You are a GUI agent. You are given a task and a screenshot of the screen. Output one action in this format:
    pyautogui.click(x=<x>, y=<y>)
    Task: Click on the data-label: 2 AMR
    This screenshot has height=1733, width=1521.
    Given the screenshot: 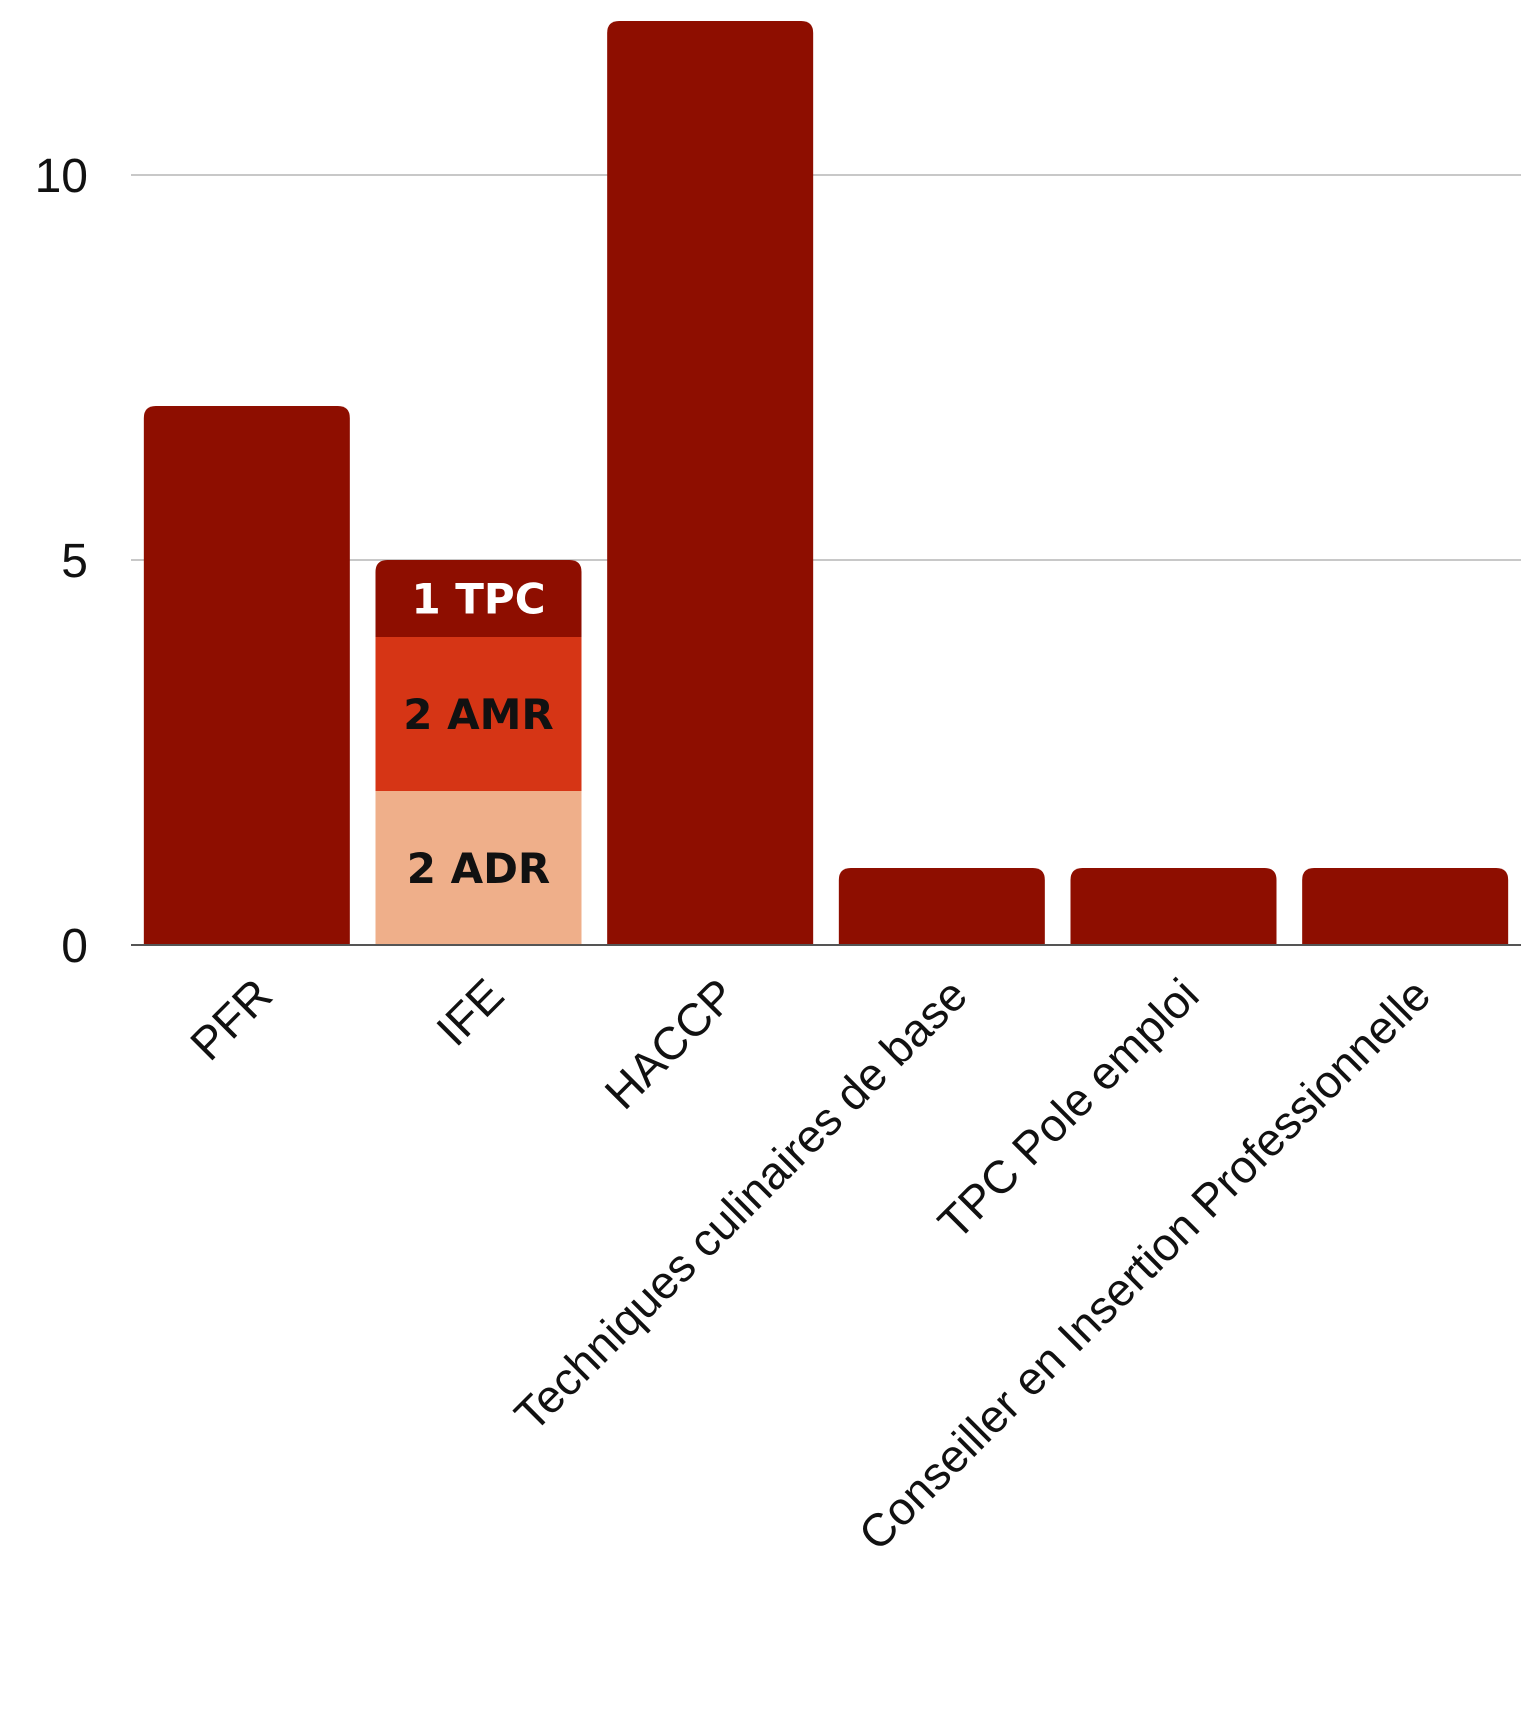 What is the action you would take?
    pyautogui.click(x=478, y=714)
    